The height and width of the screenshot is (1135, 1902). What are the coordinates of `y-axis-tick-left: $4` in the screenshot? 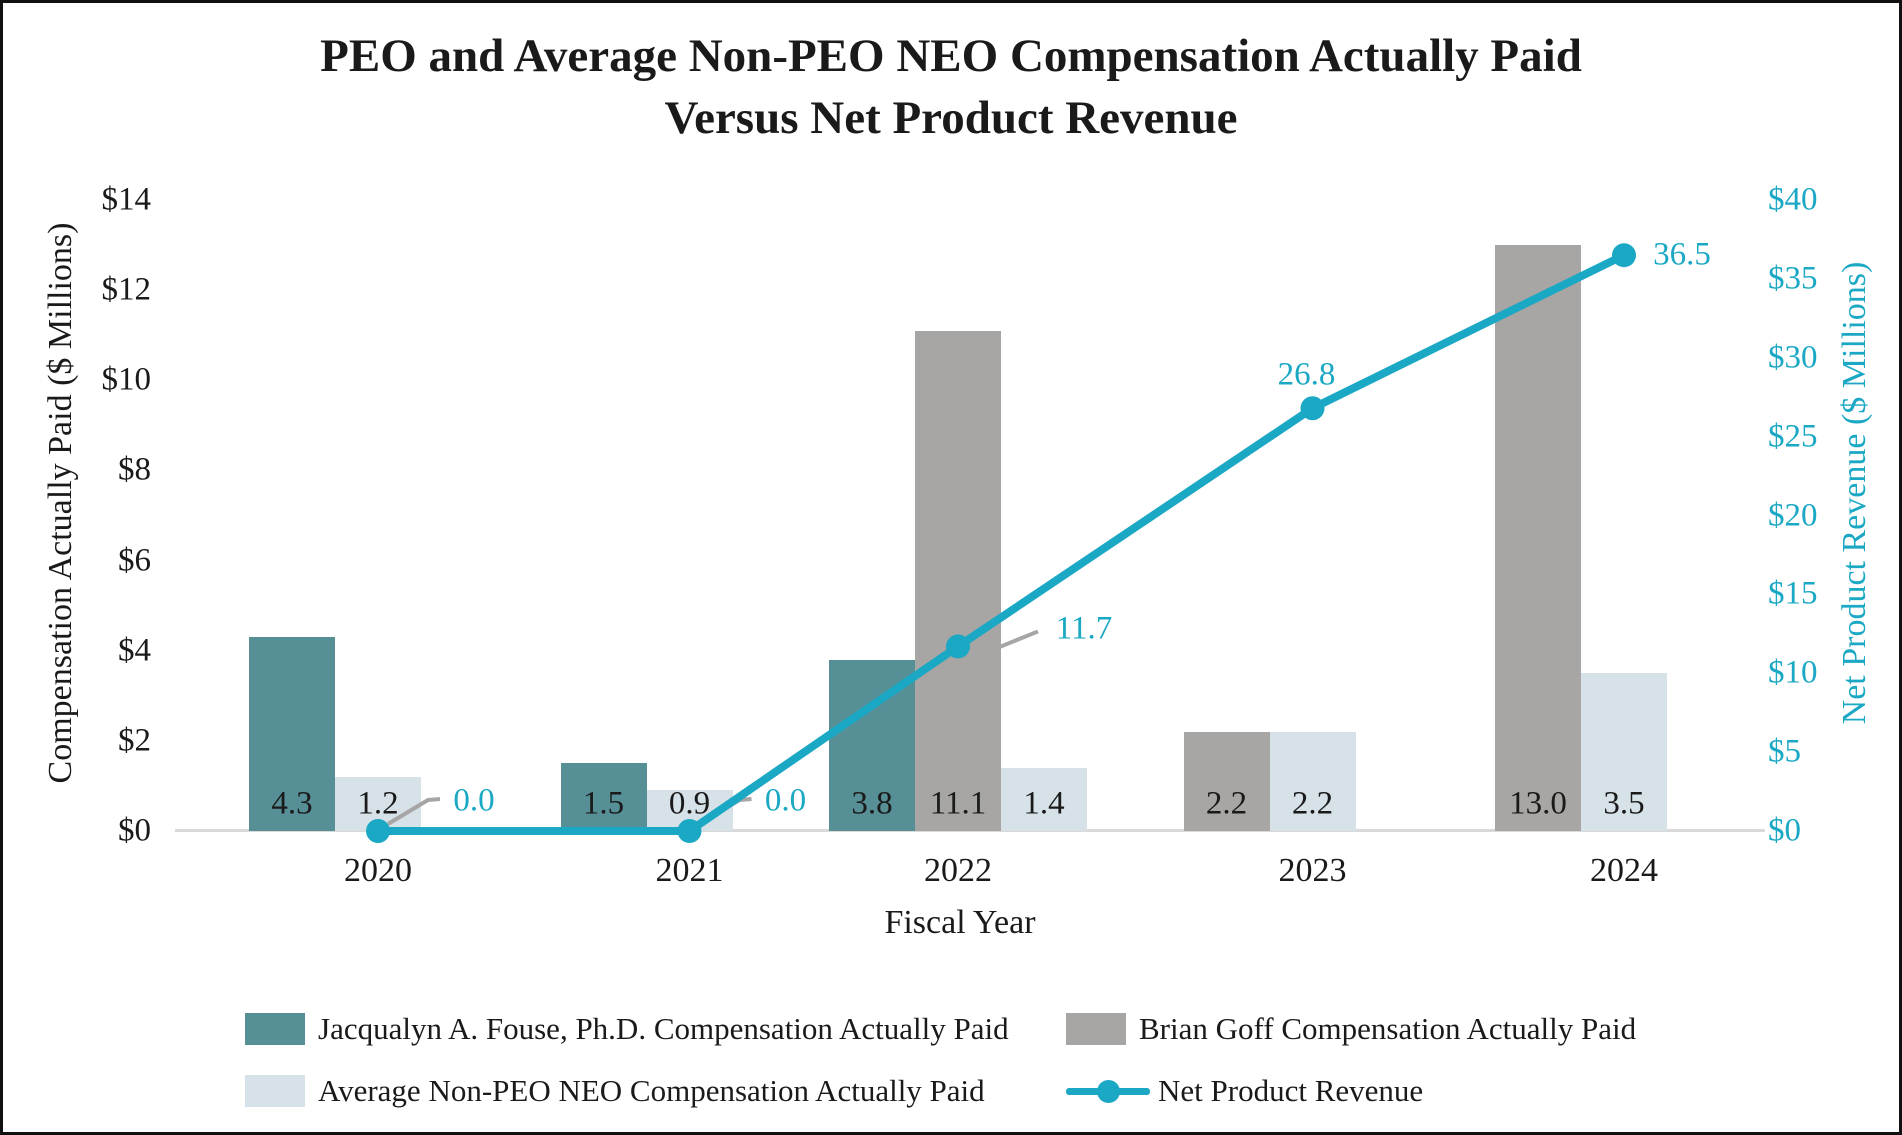 It's located at (134, 650).